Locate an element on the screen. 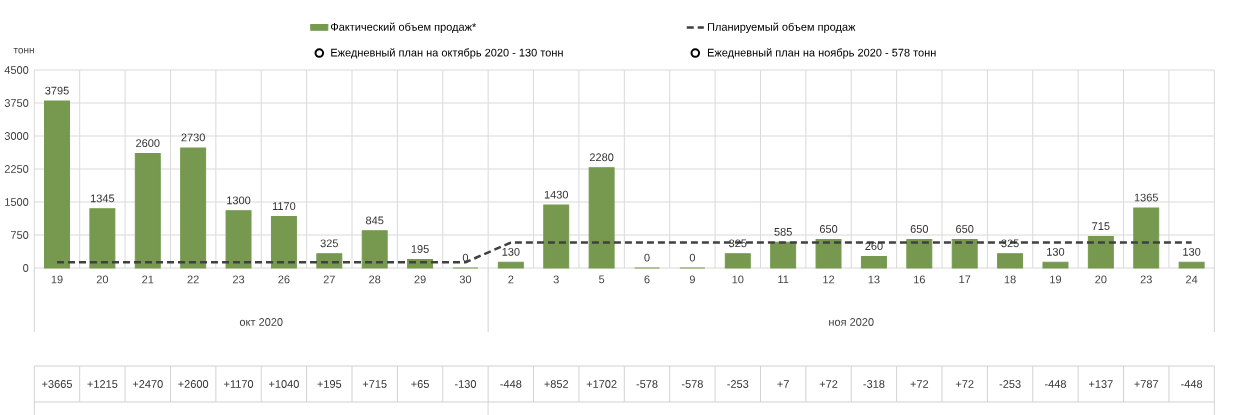  y-tick-label: 3000 is located at coordinates (16, 136).